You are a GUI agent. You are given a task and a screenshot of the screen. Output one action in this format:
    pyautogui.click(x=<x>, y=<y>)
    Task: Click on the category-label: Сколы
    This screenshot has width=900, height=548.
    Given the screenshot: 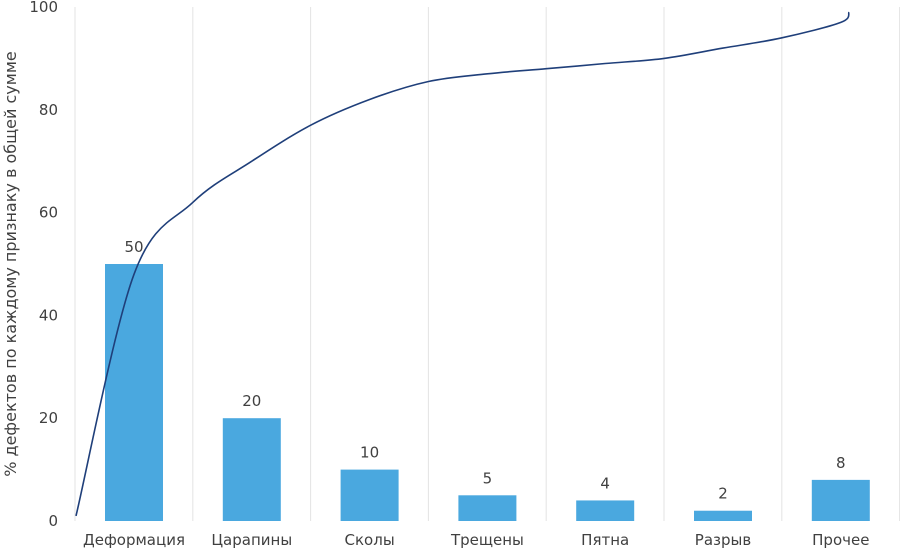 What is the action you would take?
    pyautogui.click(x=370, y=539)
    